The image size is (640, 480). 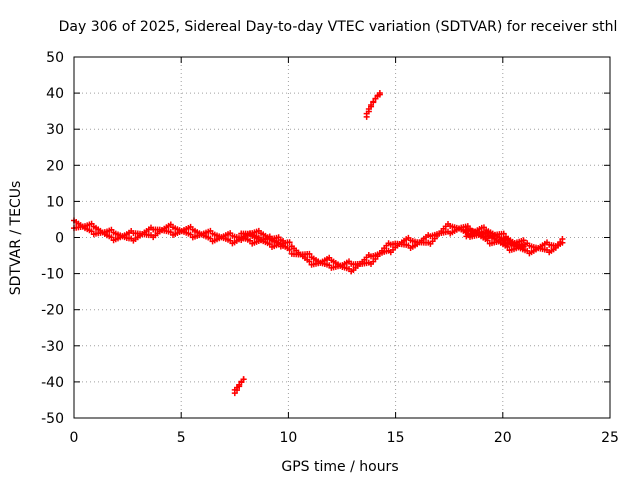 I want to click on y-tick-label: 10, so click(x=55, y=202).